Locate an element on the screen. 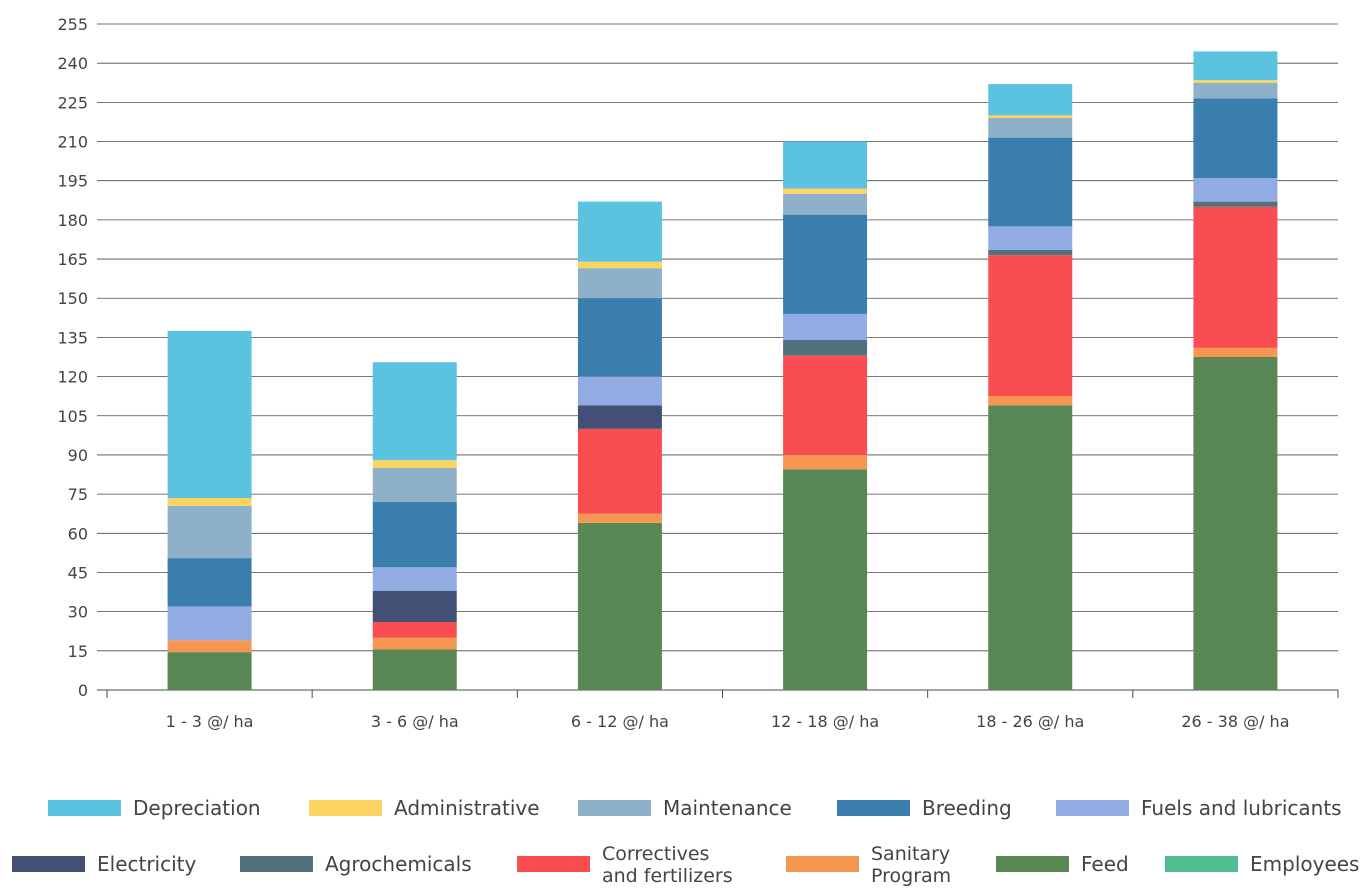 The image size is (1366, 896). y-tick-label: 135 is located at coordinates (72, 337).